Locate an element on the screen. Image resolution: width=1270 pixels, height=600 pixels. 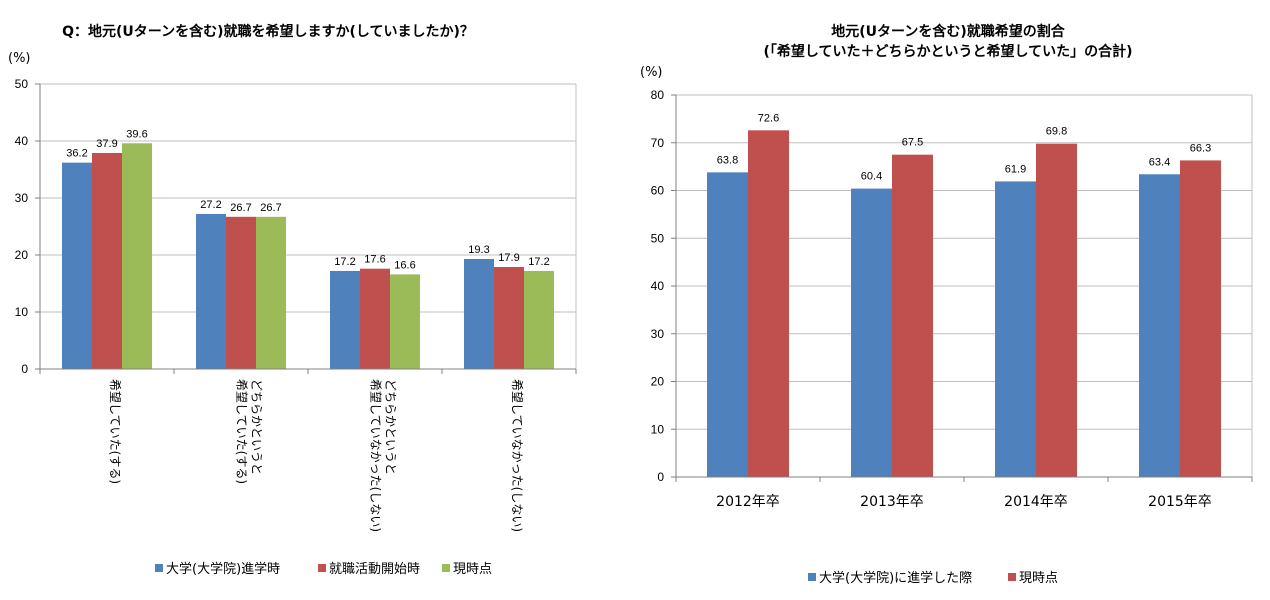
right-data-label: 63.4 is located at coordinates (1159, 162).